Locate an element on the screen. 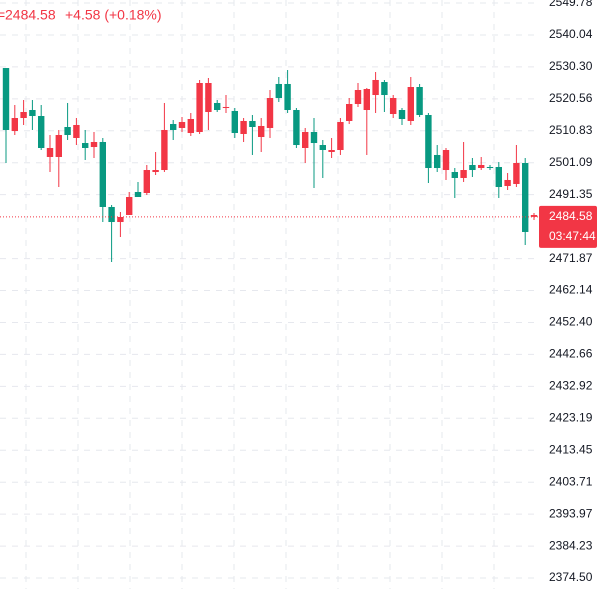  y-tick-label: 2462.14 is located at coordinates (571, 290).